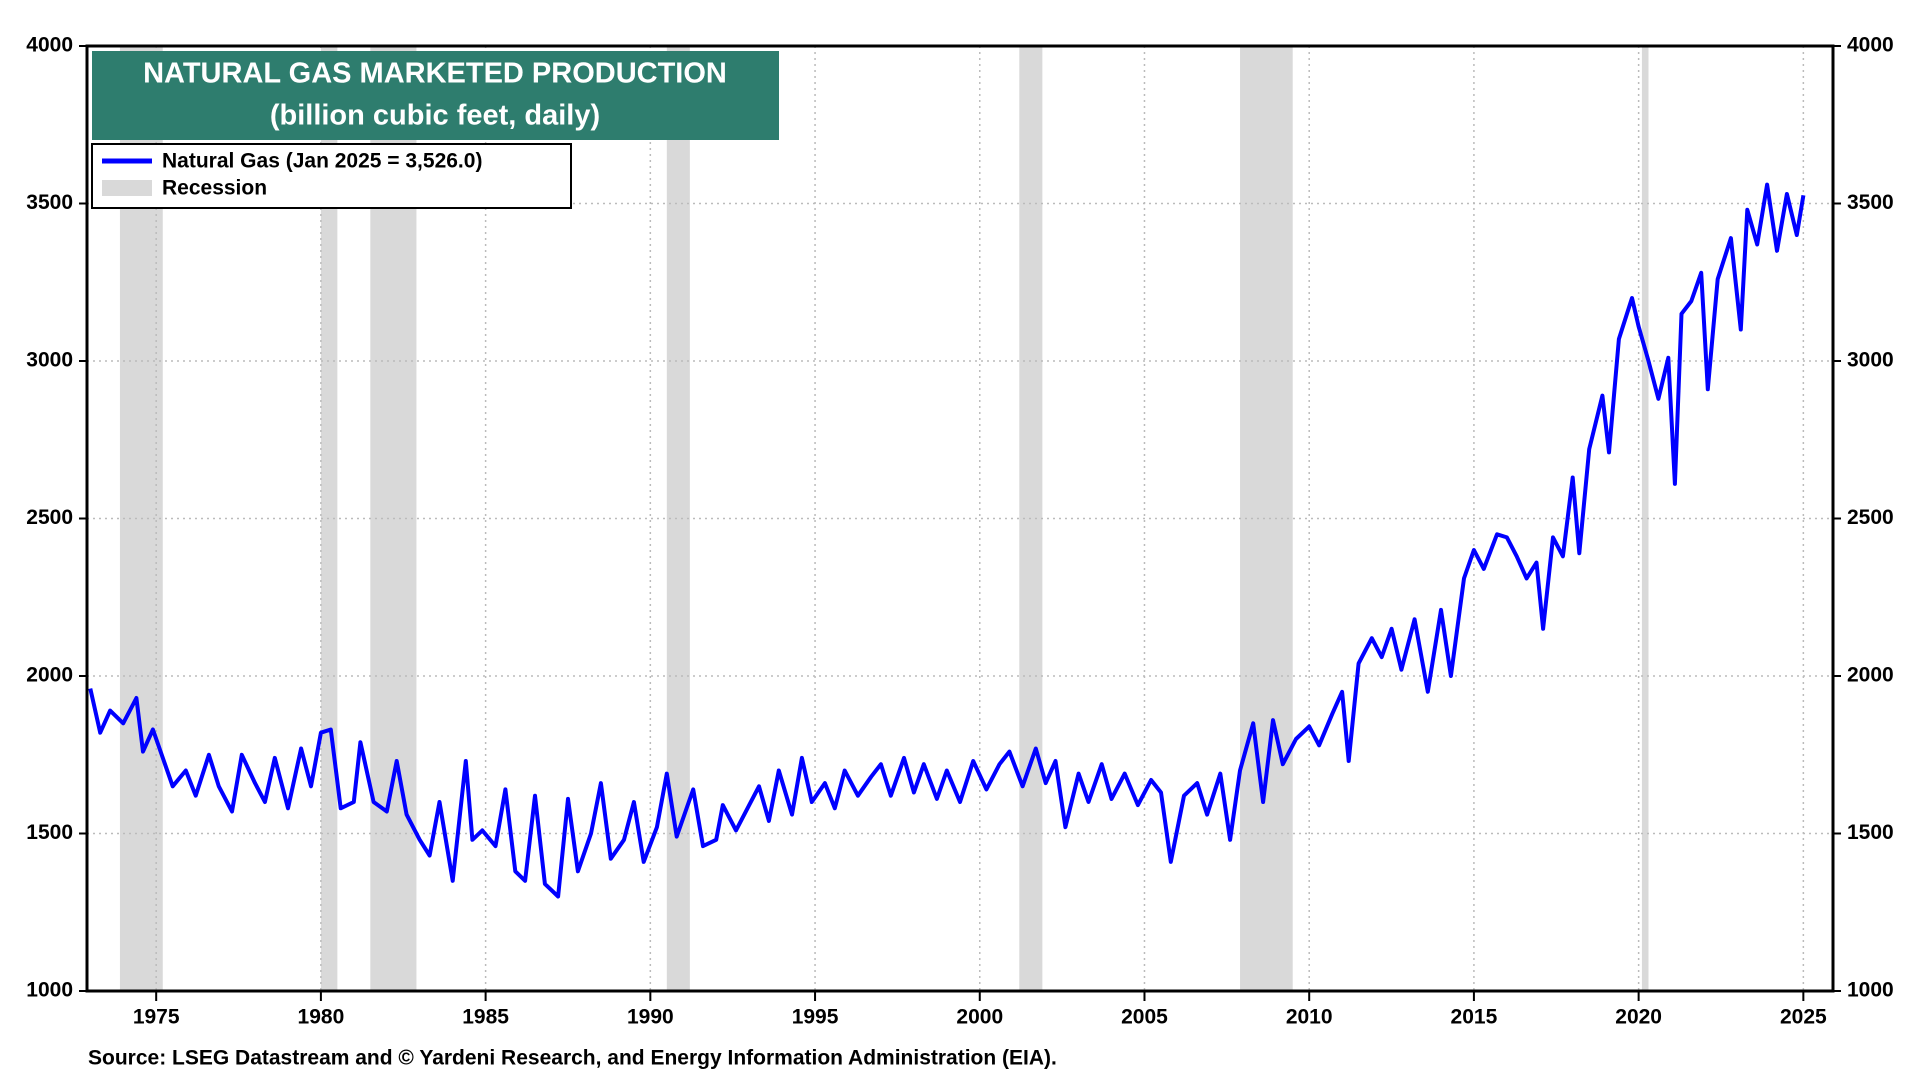 This screenshot has height=1080, width=1920. Describe the element at coordinates (49, 517) in the screenshot. I see `y-tick-label: 2500` at that location.